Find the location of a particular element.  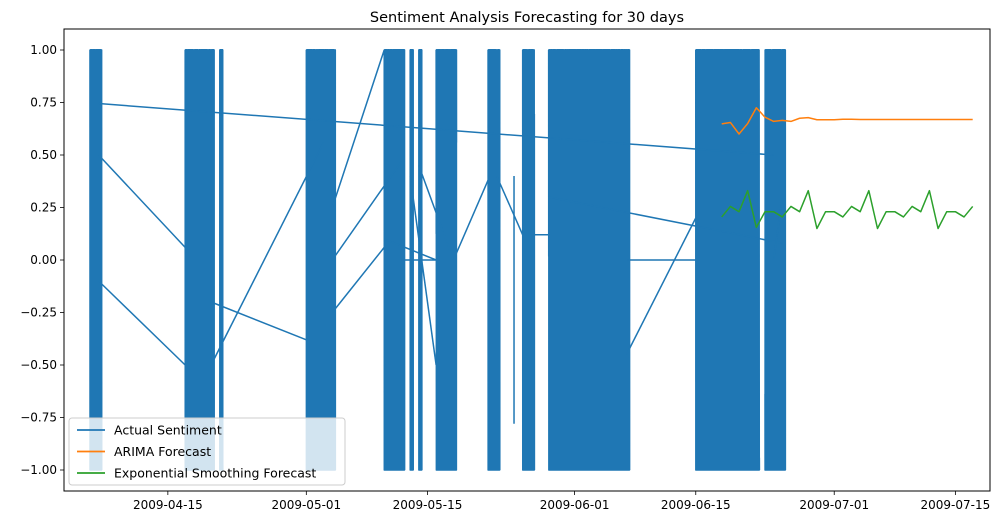

legend-label: Exponential Smoothing Forecast is located at coordinates (215, 473).